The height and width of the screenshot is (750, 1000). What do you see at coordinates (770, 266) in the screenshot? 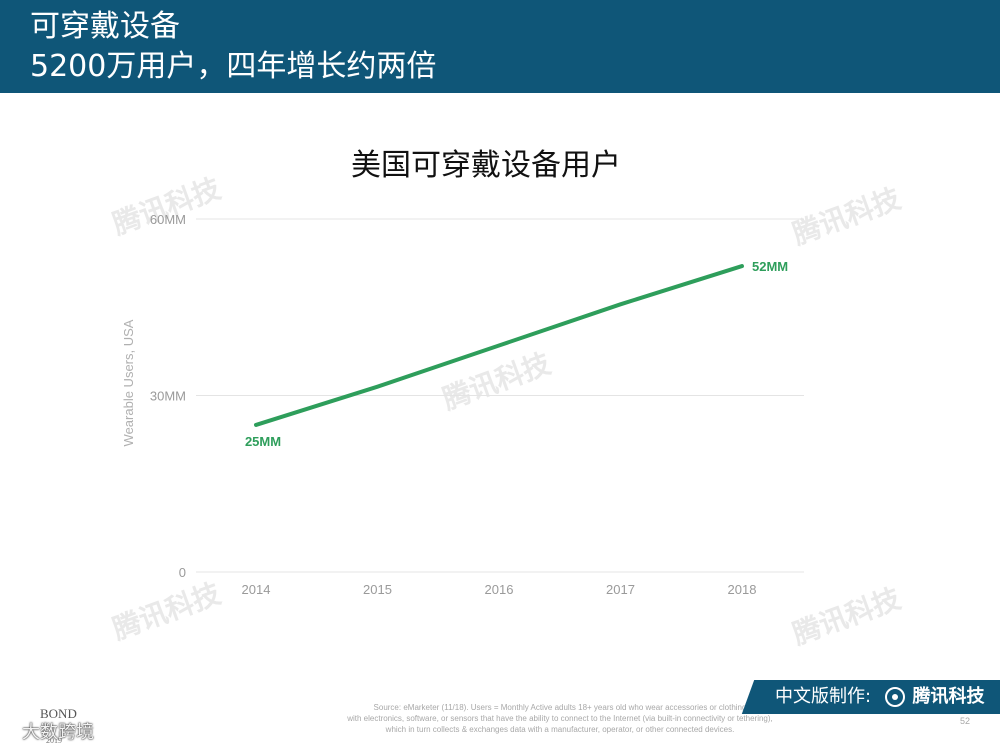
I see `data-label: 52MM` at bounding box center [770, 266].